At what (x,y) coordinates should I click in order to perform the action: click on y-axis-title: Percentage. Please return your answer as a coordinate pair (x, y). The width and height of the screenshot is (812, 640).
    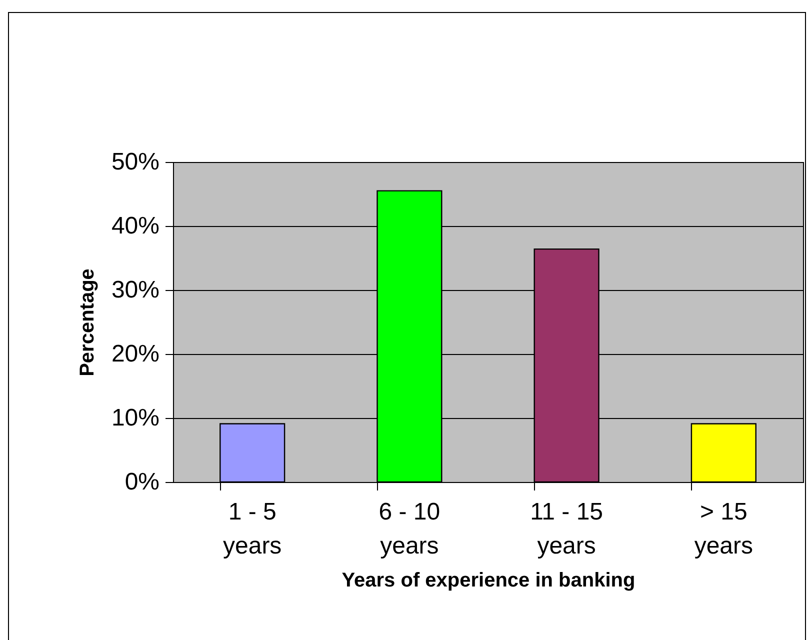
    Looking at the image, I should click on (87, 322).